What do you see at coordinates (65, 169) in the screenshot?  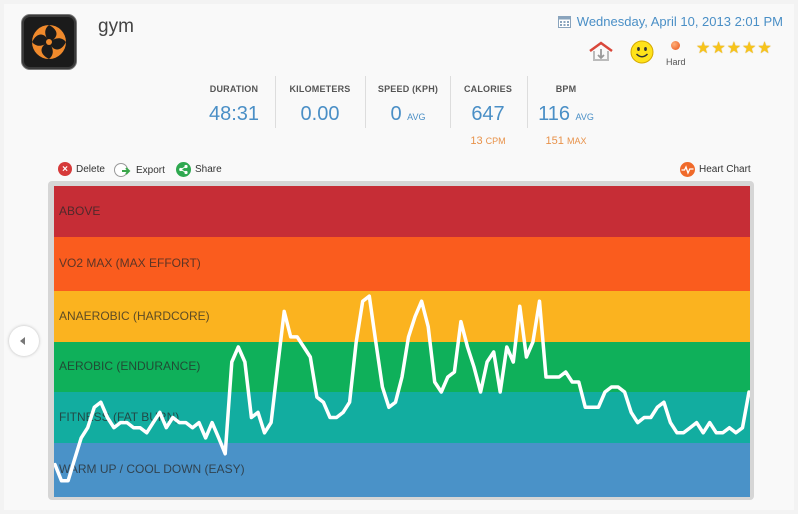 I see `delete-icon: ×` at bounding box center [65, 169].